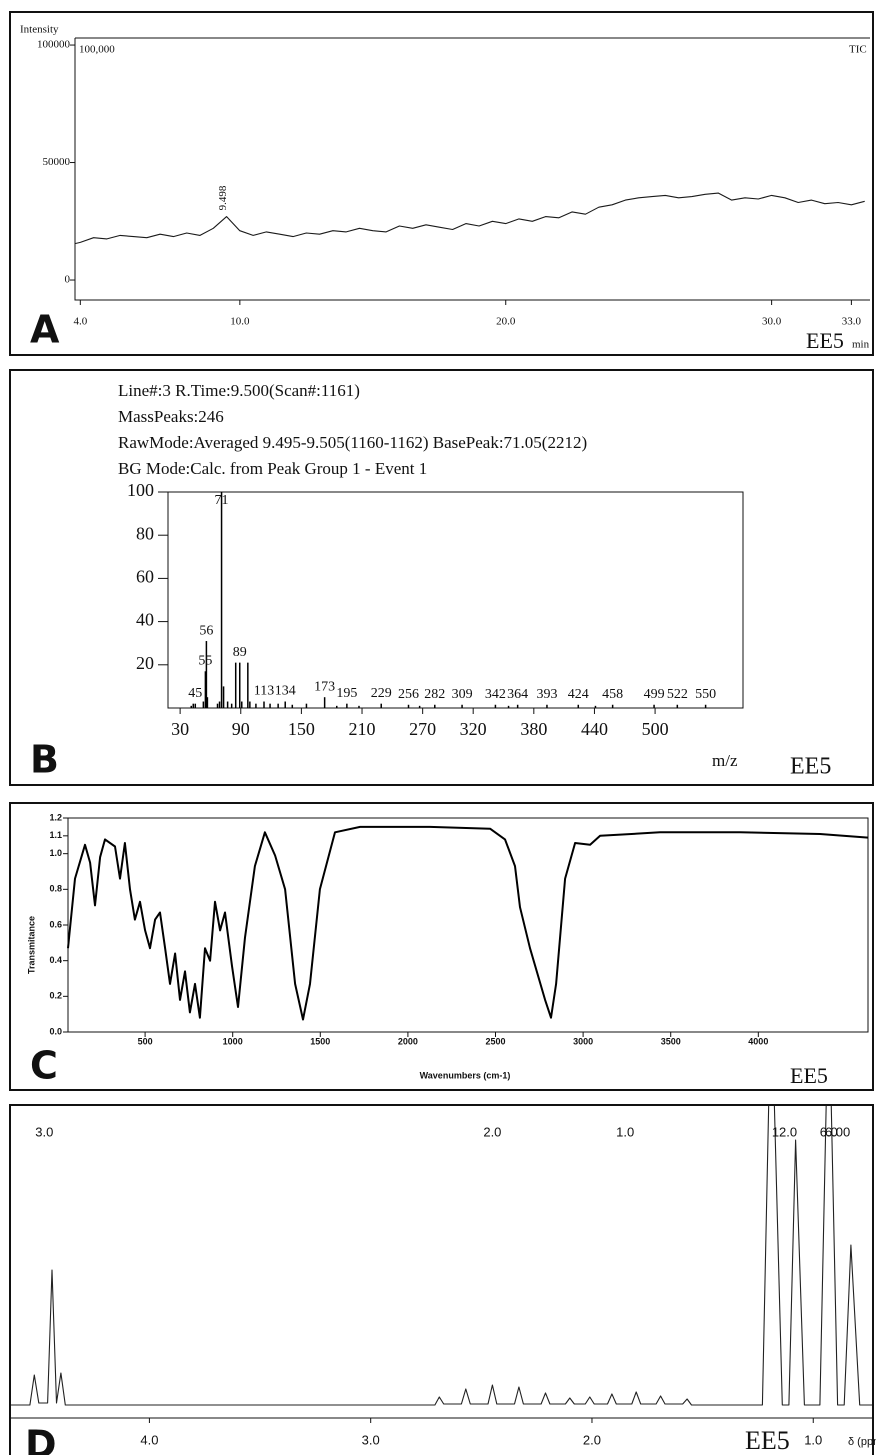 This screenshot has width=876, height=1455. I want to click on peak-label: 113, so click(264, 691).